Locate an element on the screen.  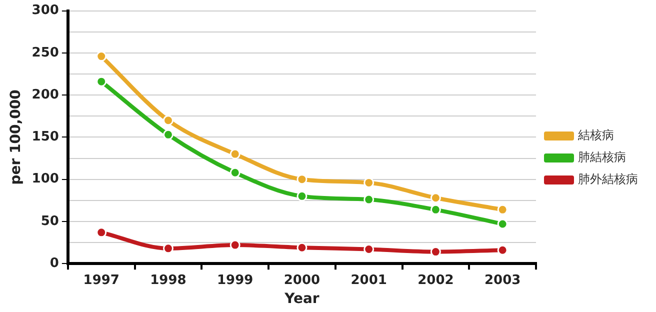
x-tick-label: 2001 is located at coordinates (368, 280).